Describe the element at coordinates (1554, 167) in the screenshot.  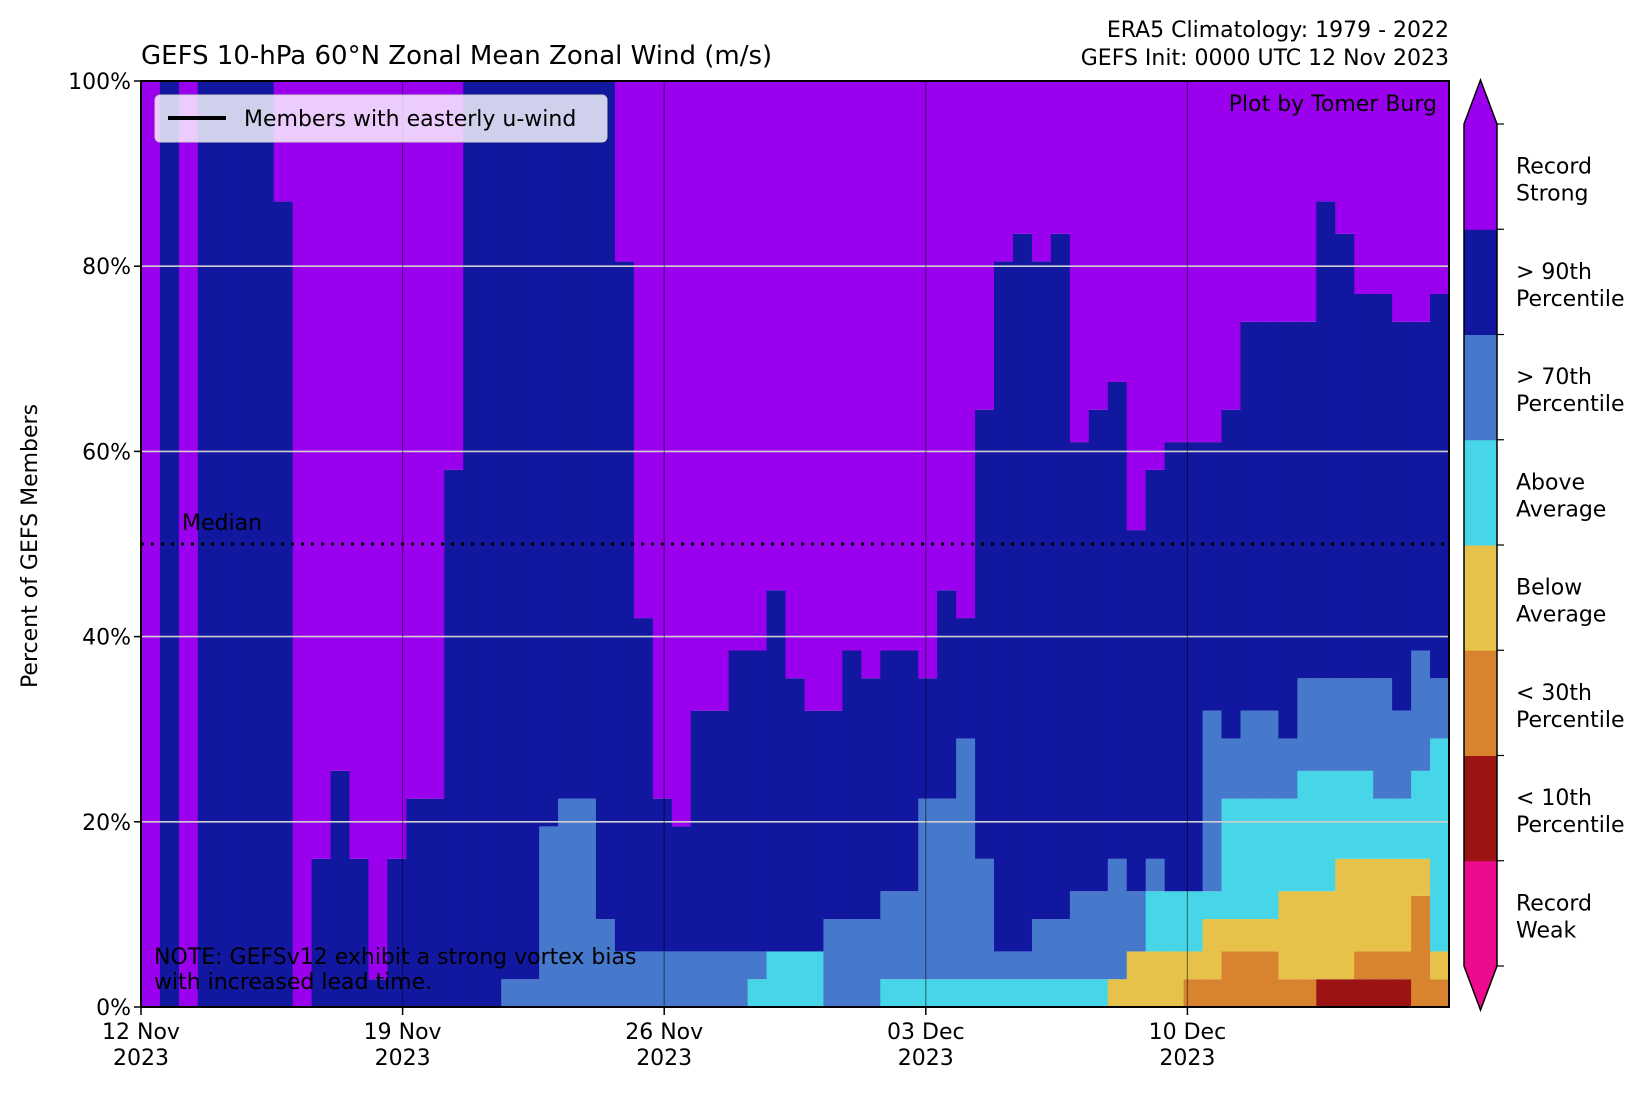
I see `colorbar-label: Record` at that location.